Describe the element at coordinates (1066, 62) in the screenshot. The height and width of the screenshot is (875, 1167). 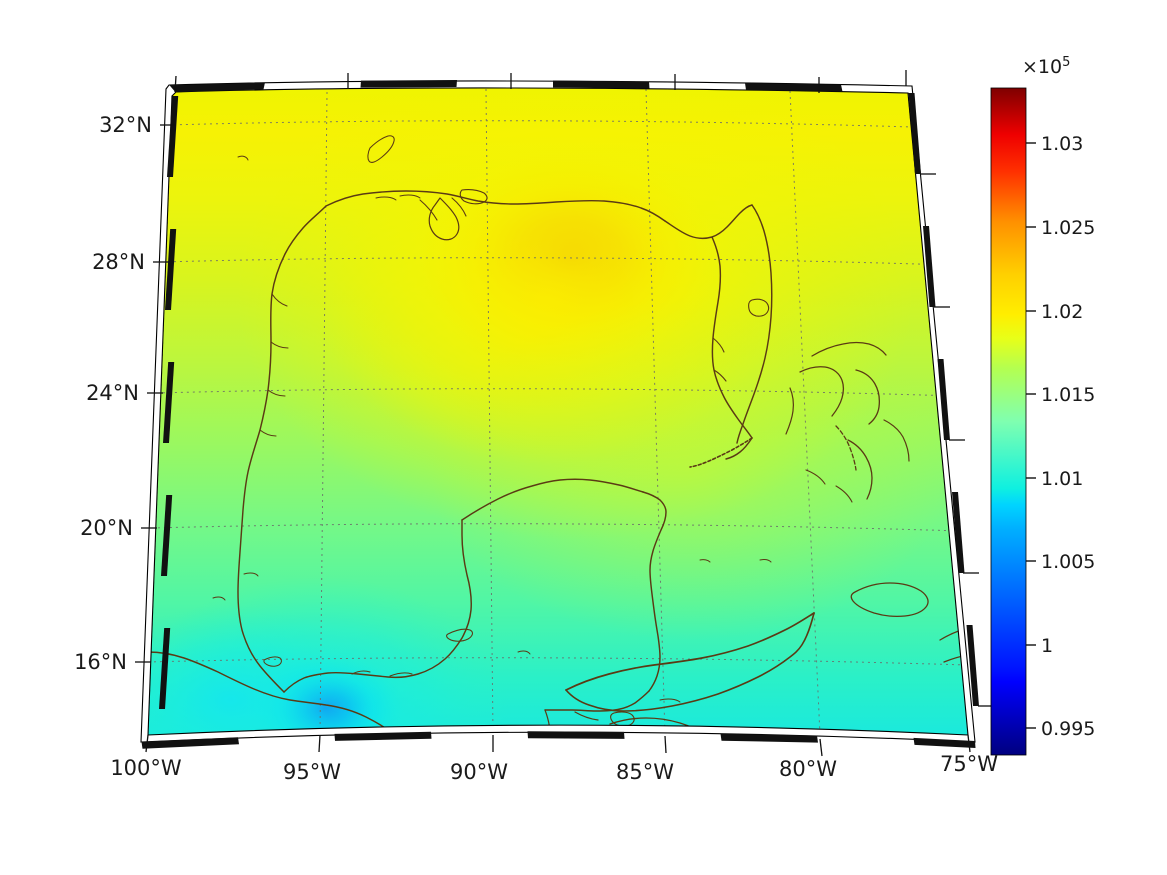
I see `colorbar-exponent-sup: 5` at that location.